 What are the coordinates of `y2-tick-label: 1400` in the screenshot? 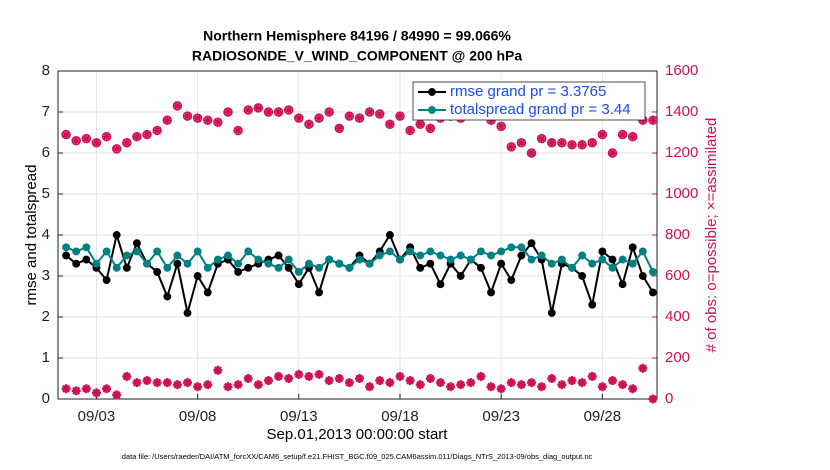 It's located at (681, 111).